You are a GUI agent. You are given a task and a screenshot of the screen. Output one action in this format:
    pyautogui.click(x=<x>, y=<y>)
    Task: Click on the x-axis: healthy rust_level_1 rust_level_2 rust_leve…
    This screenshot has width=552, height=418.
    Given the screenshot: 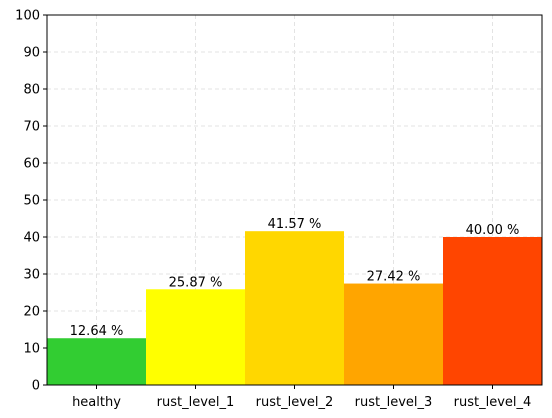 What is the action you would take?
    pyautogui.click(x=301, y=397)
    